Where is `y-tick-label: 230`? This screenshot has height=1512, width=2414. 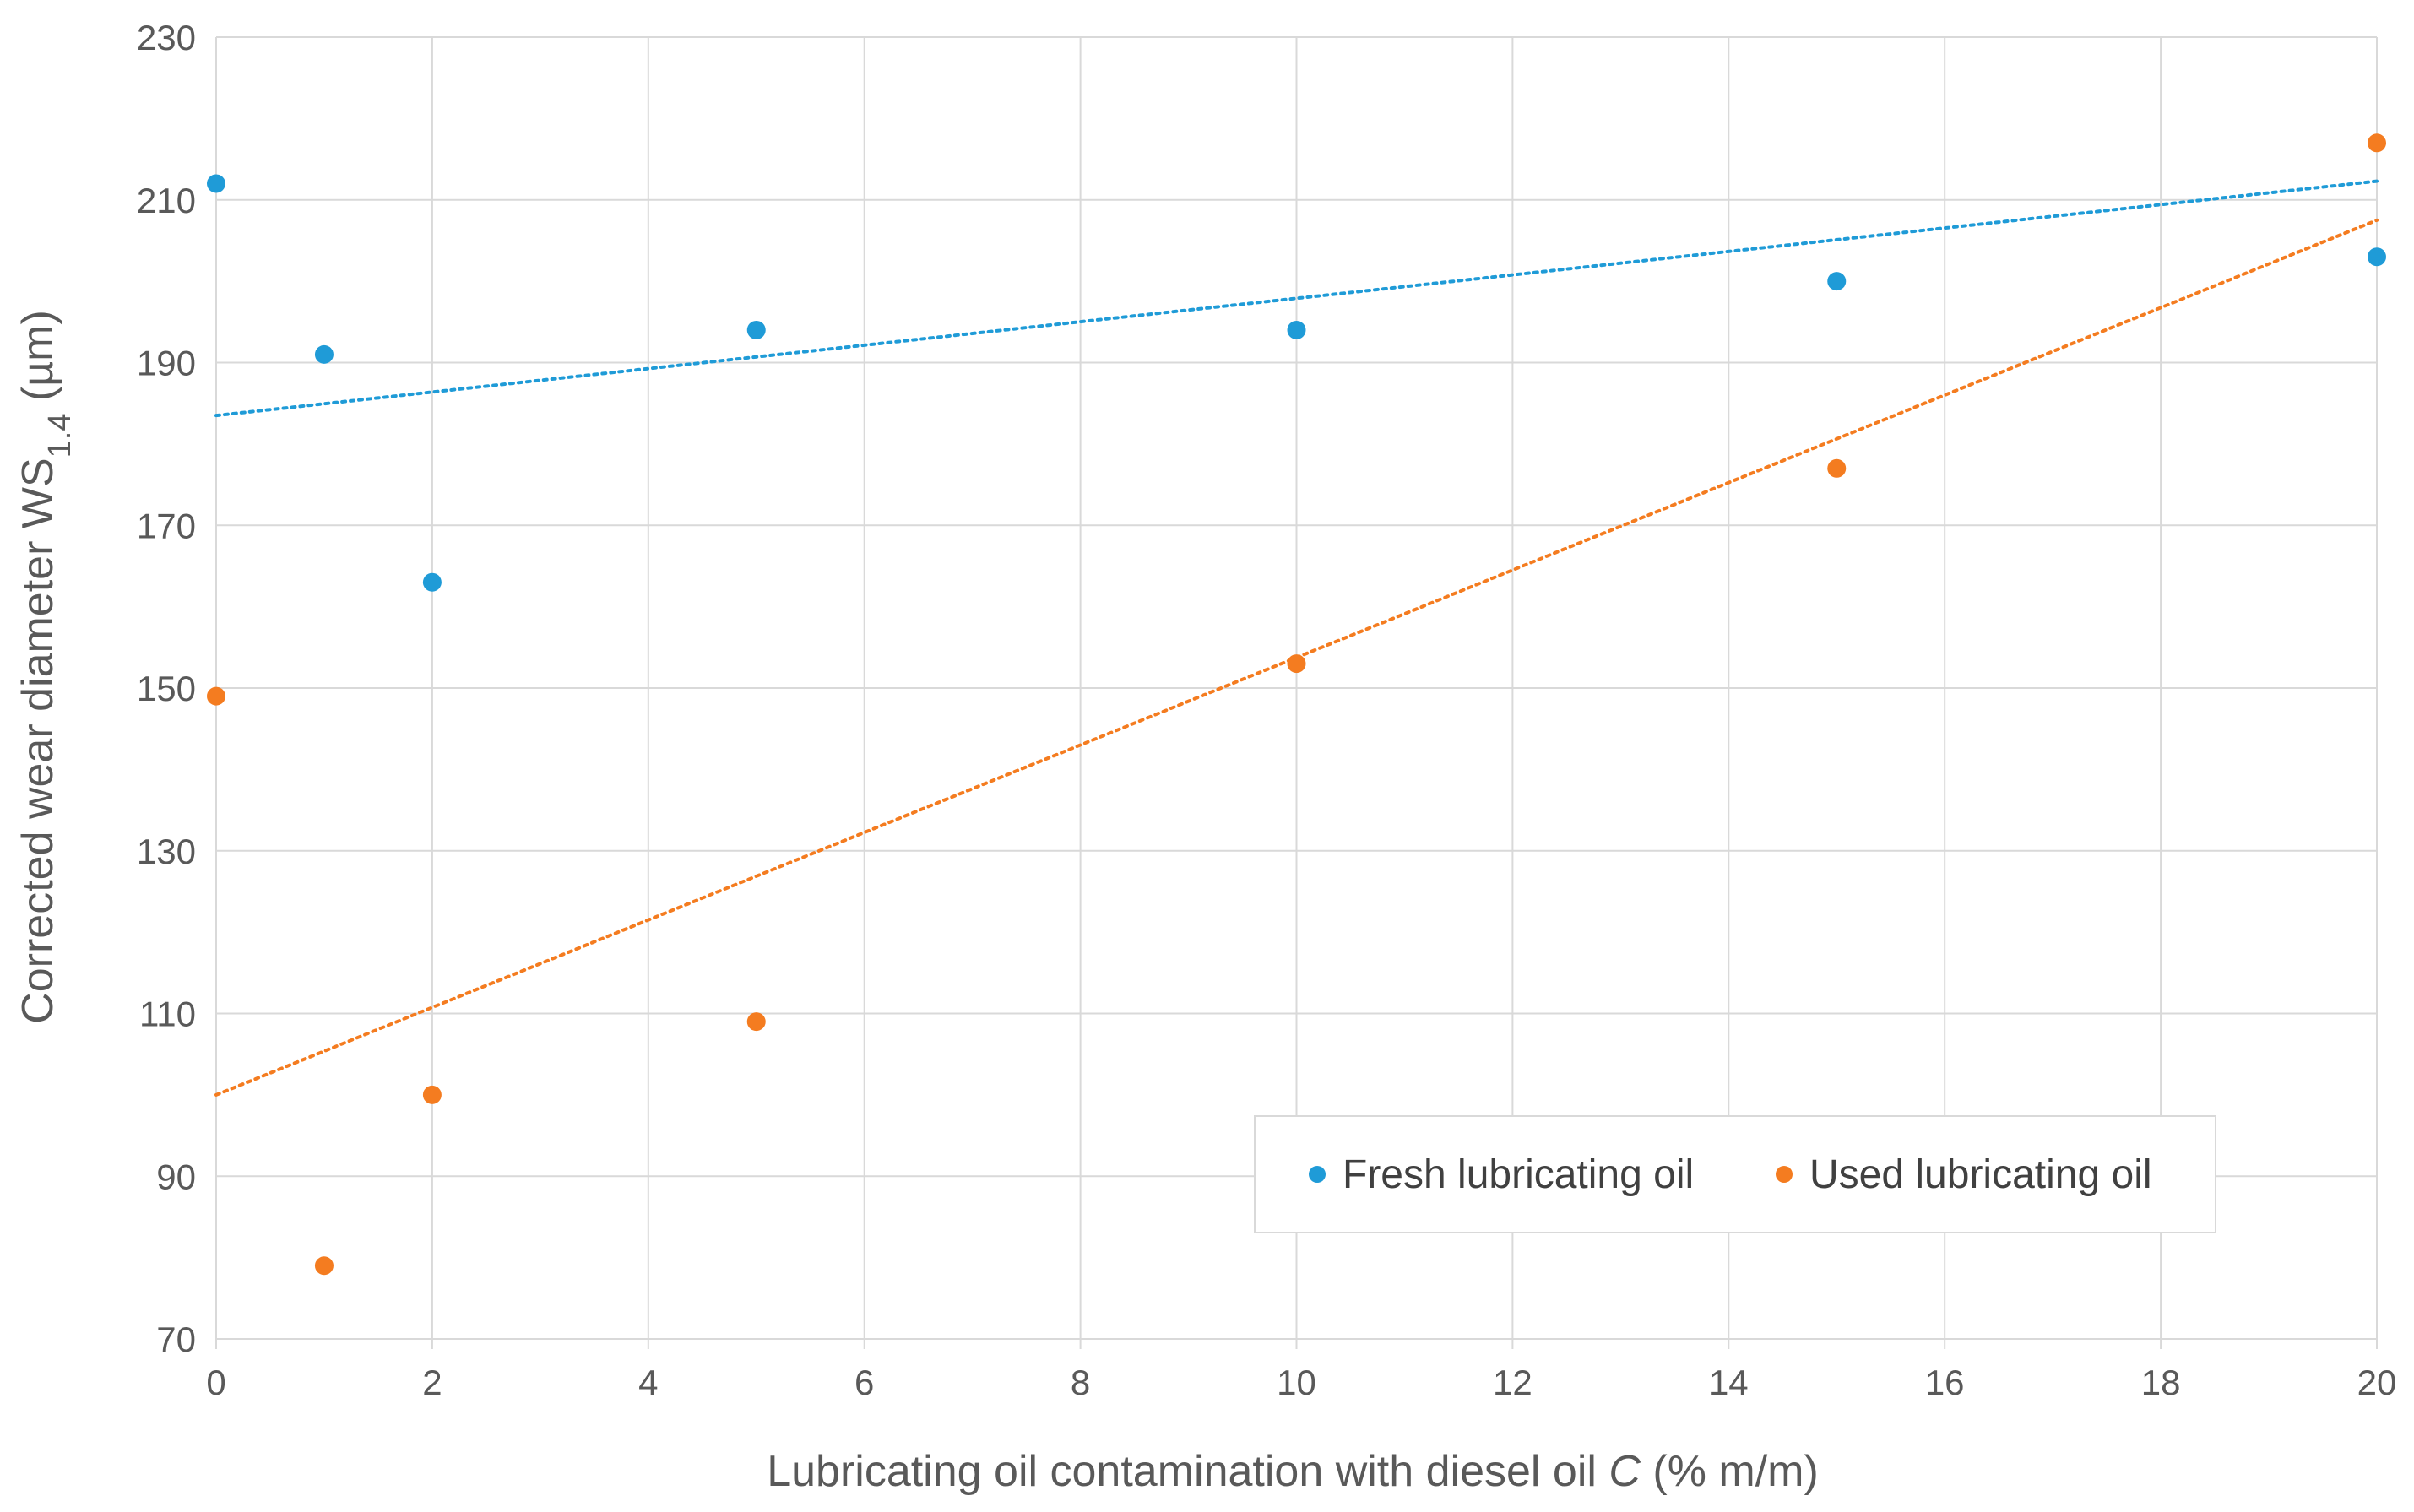
y-tick-label: 230 is located at coordinates (166, 37).